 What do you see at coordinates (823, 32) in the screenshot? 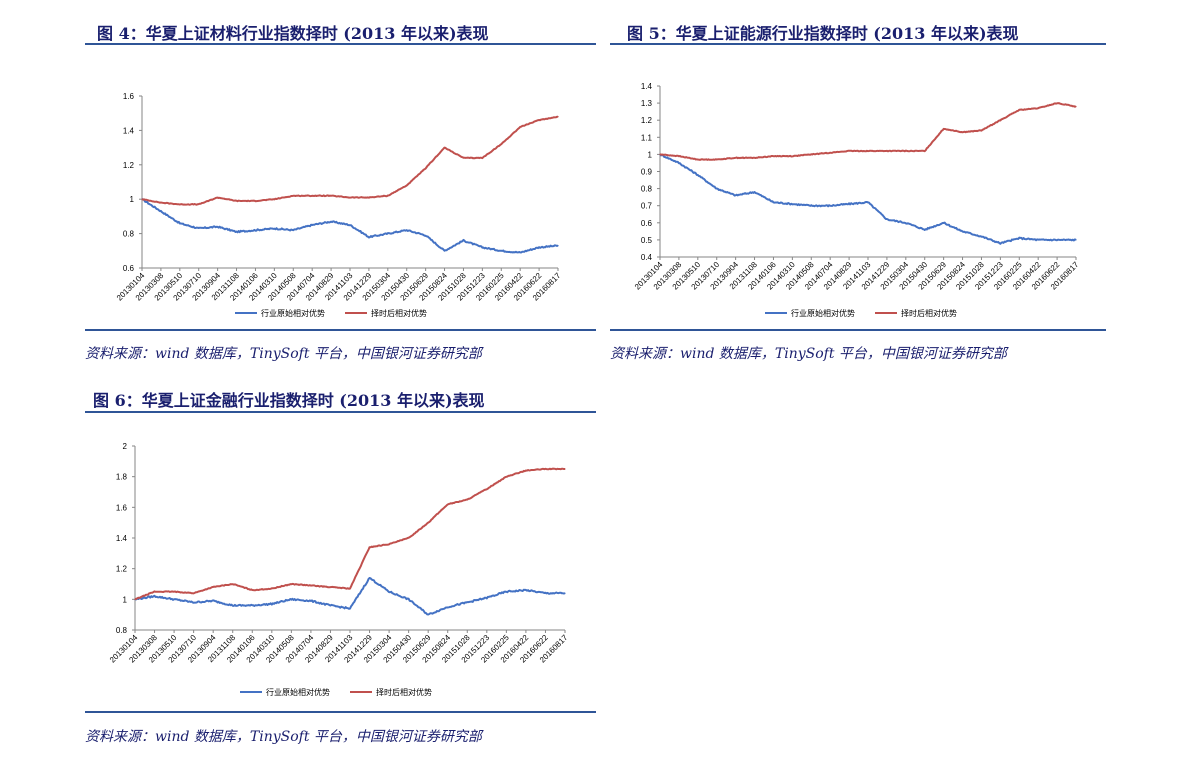
I see `figure-5-title: 图 5：华夏上证能源行业指数择时 (2013 年以来)表现` at bounding box center [823, 32].